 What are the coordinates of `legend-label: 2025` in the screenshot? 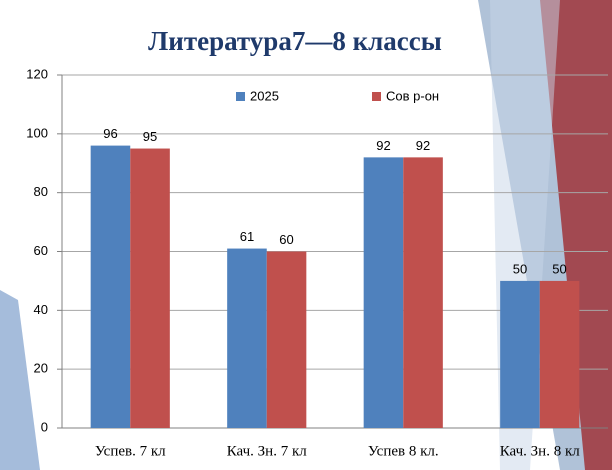 It's located at (264, 95).